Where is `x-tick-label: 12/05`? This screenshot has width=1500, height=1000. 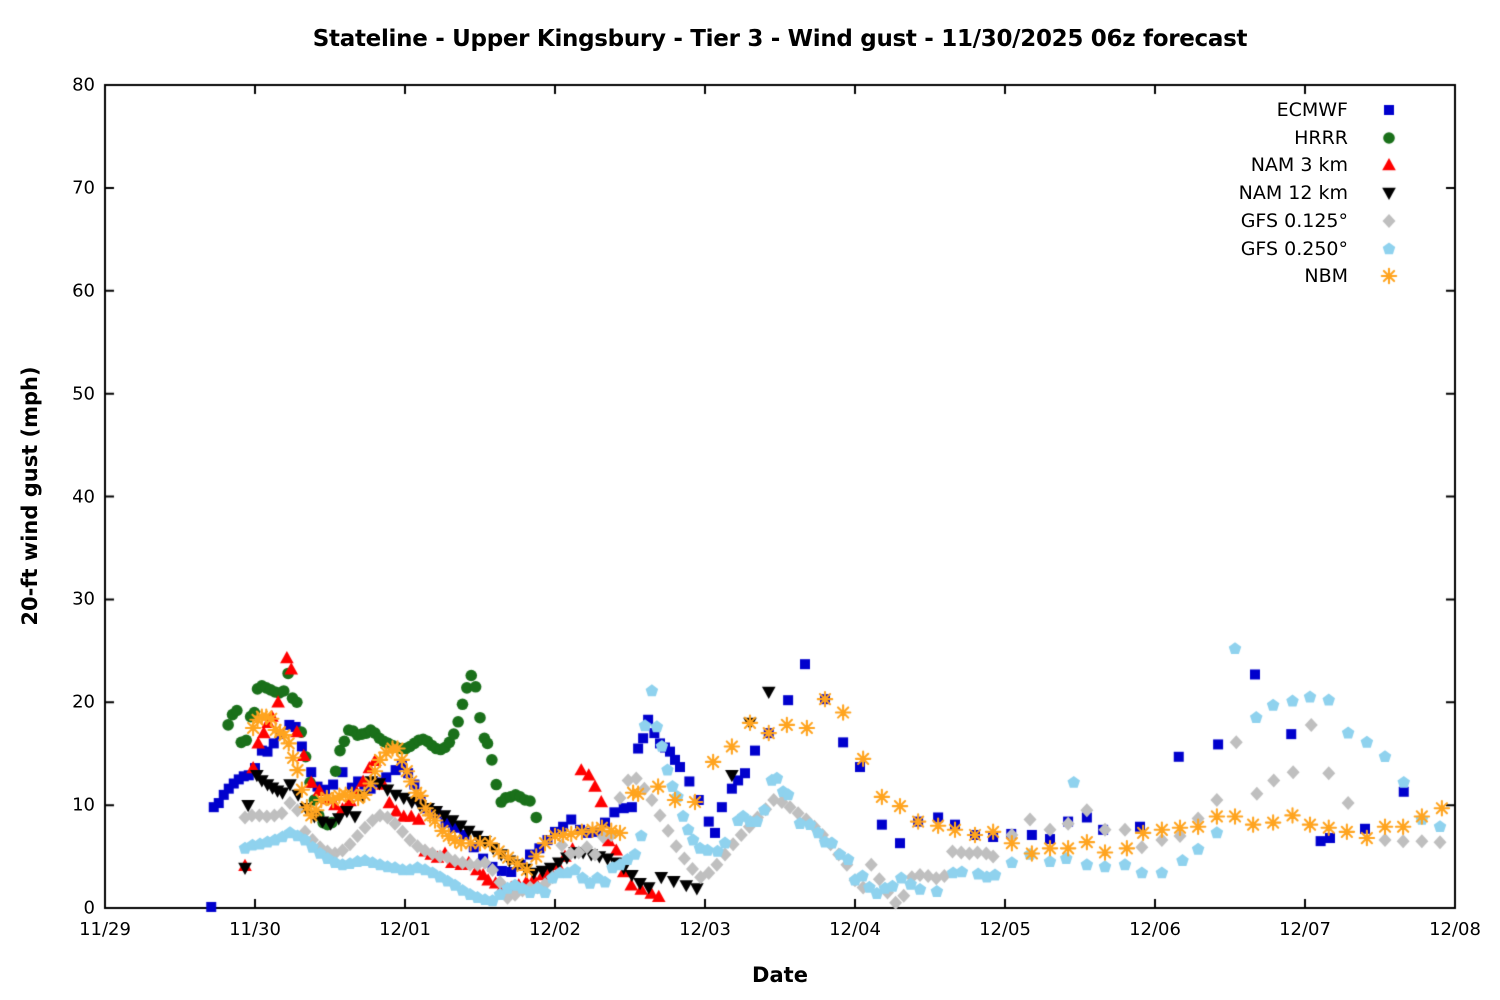
x-tick-label: 12/05 is located at coordinates (1005, 929).